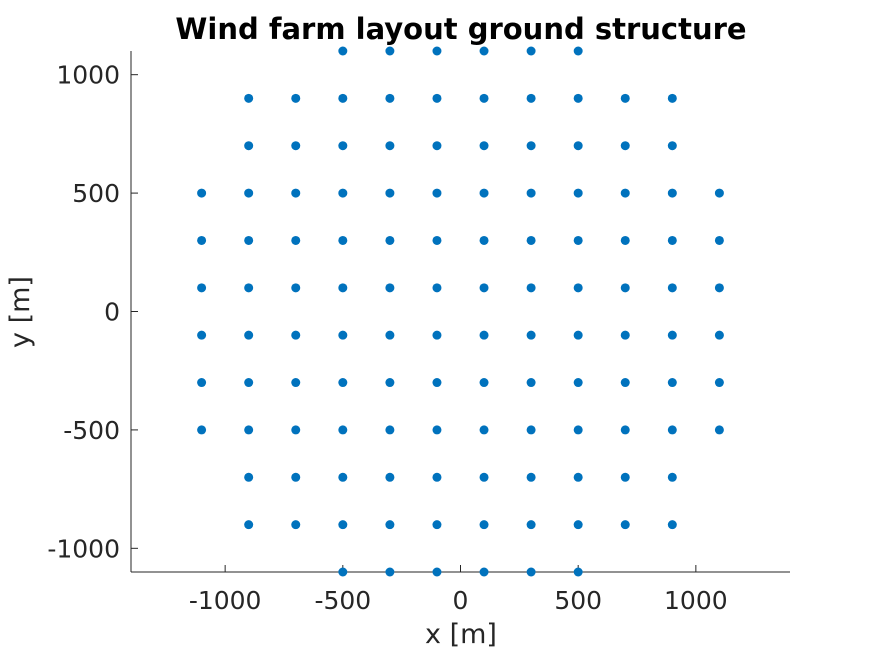 This screenshot has width=875, height=656. What do you see at coordinates (91, 430) in the screenshot?
I see `y-tick-label: -500` at bounding box center [91, 430].